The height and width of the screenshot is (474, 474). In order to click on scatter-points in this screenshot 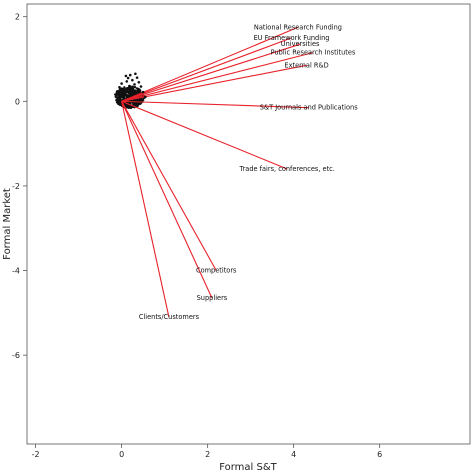, I will do `click(132, 85)`.